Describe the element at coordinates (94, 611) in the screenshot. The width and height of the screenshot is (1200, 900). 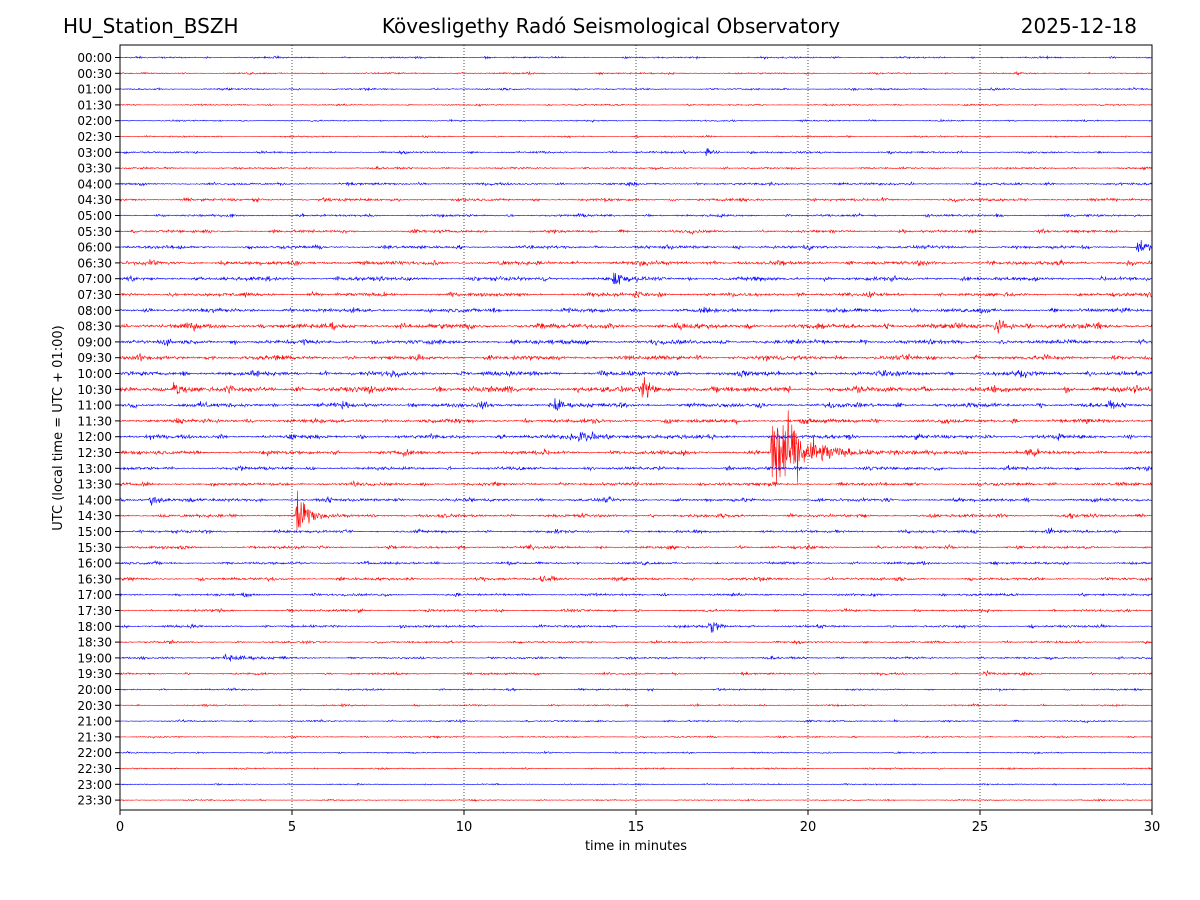
I see `row-label-1730: 17:30` at that location.